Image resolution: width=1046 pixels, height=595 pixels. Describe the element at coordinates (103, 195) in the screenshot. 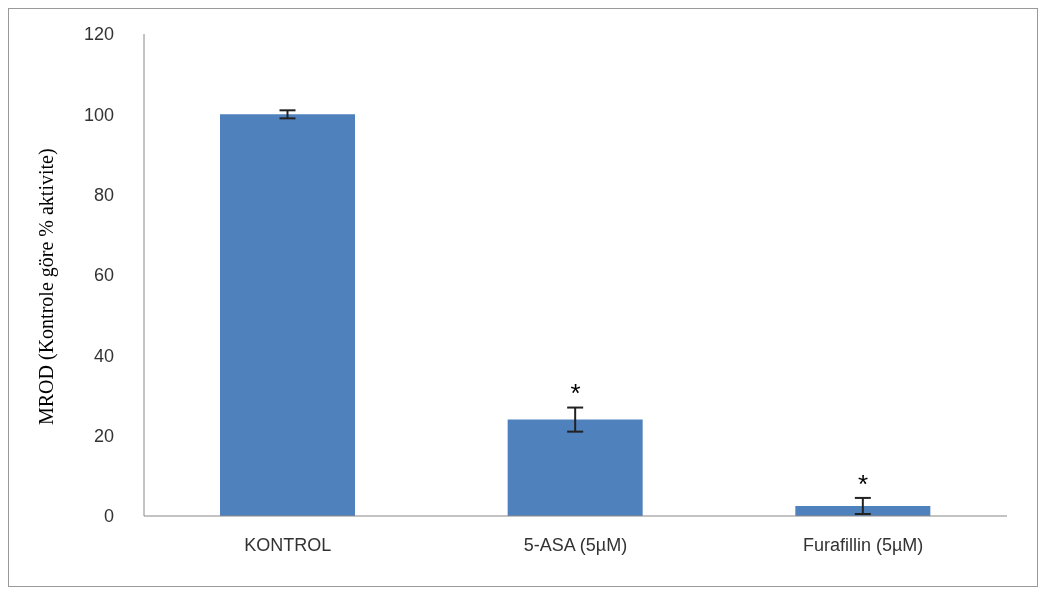

I see `y-tick-label: 80` at that location.